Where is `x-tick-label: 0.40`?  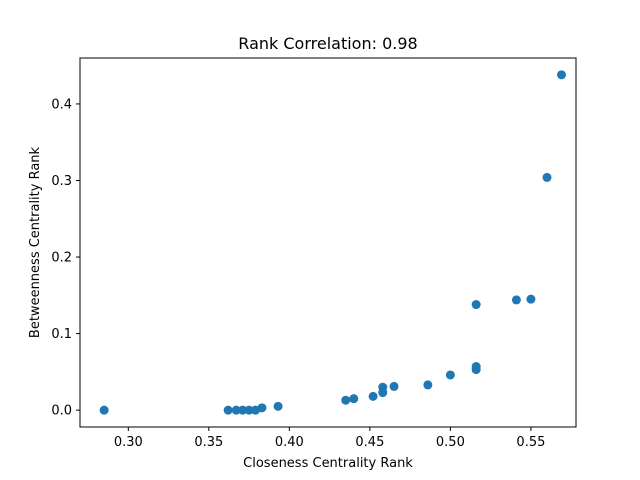
x-tick-label: 0.40 is located at coordinates (289, 442).